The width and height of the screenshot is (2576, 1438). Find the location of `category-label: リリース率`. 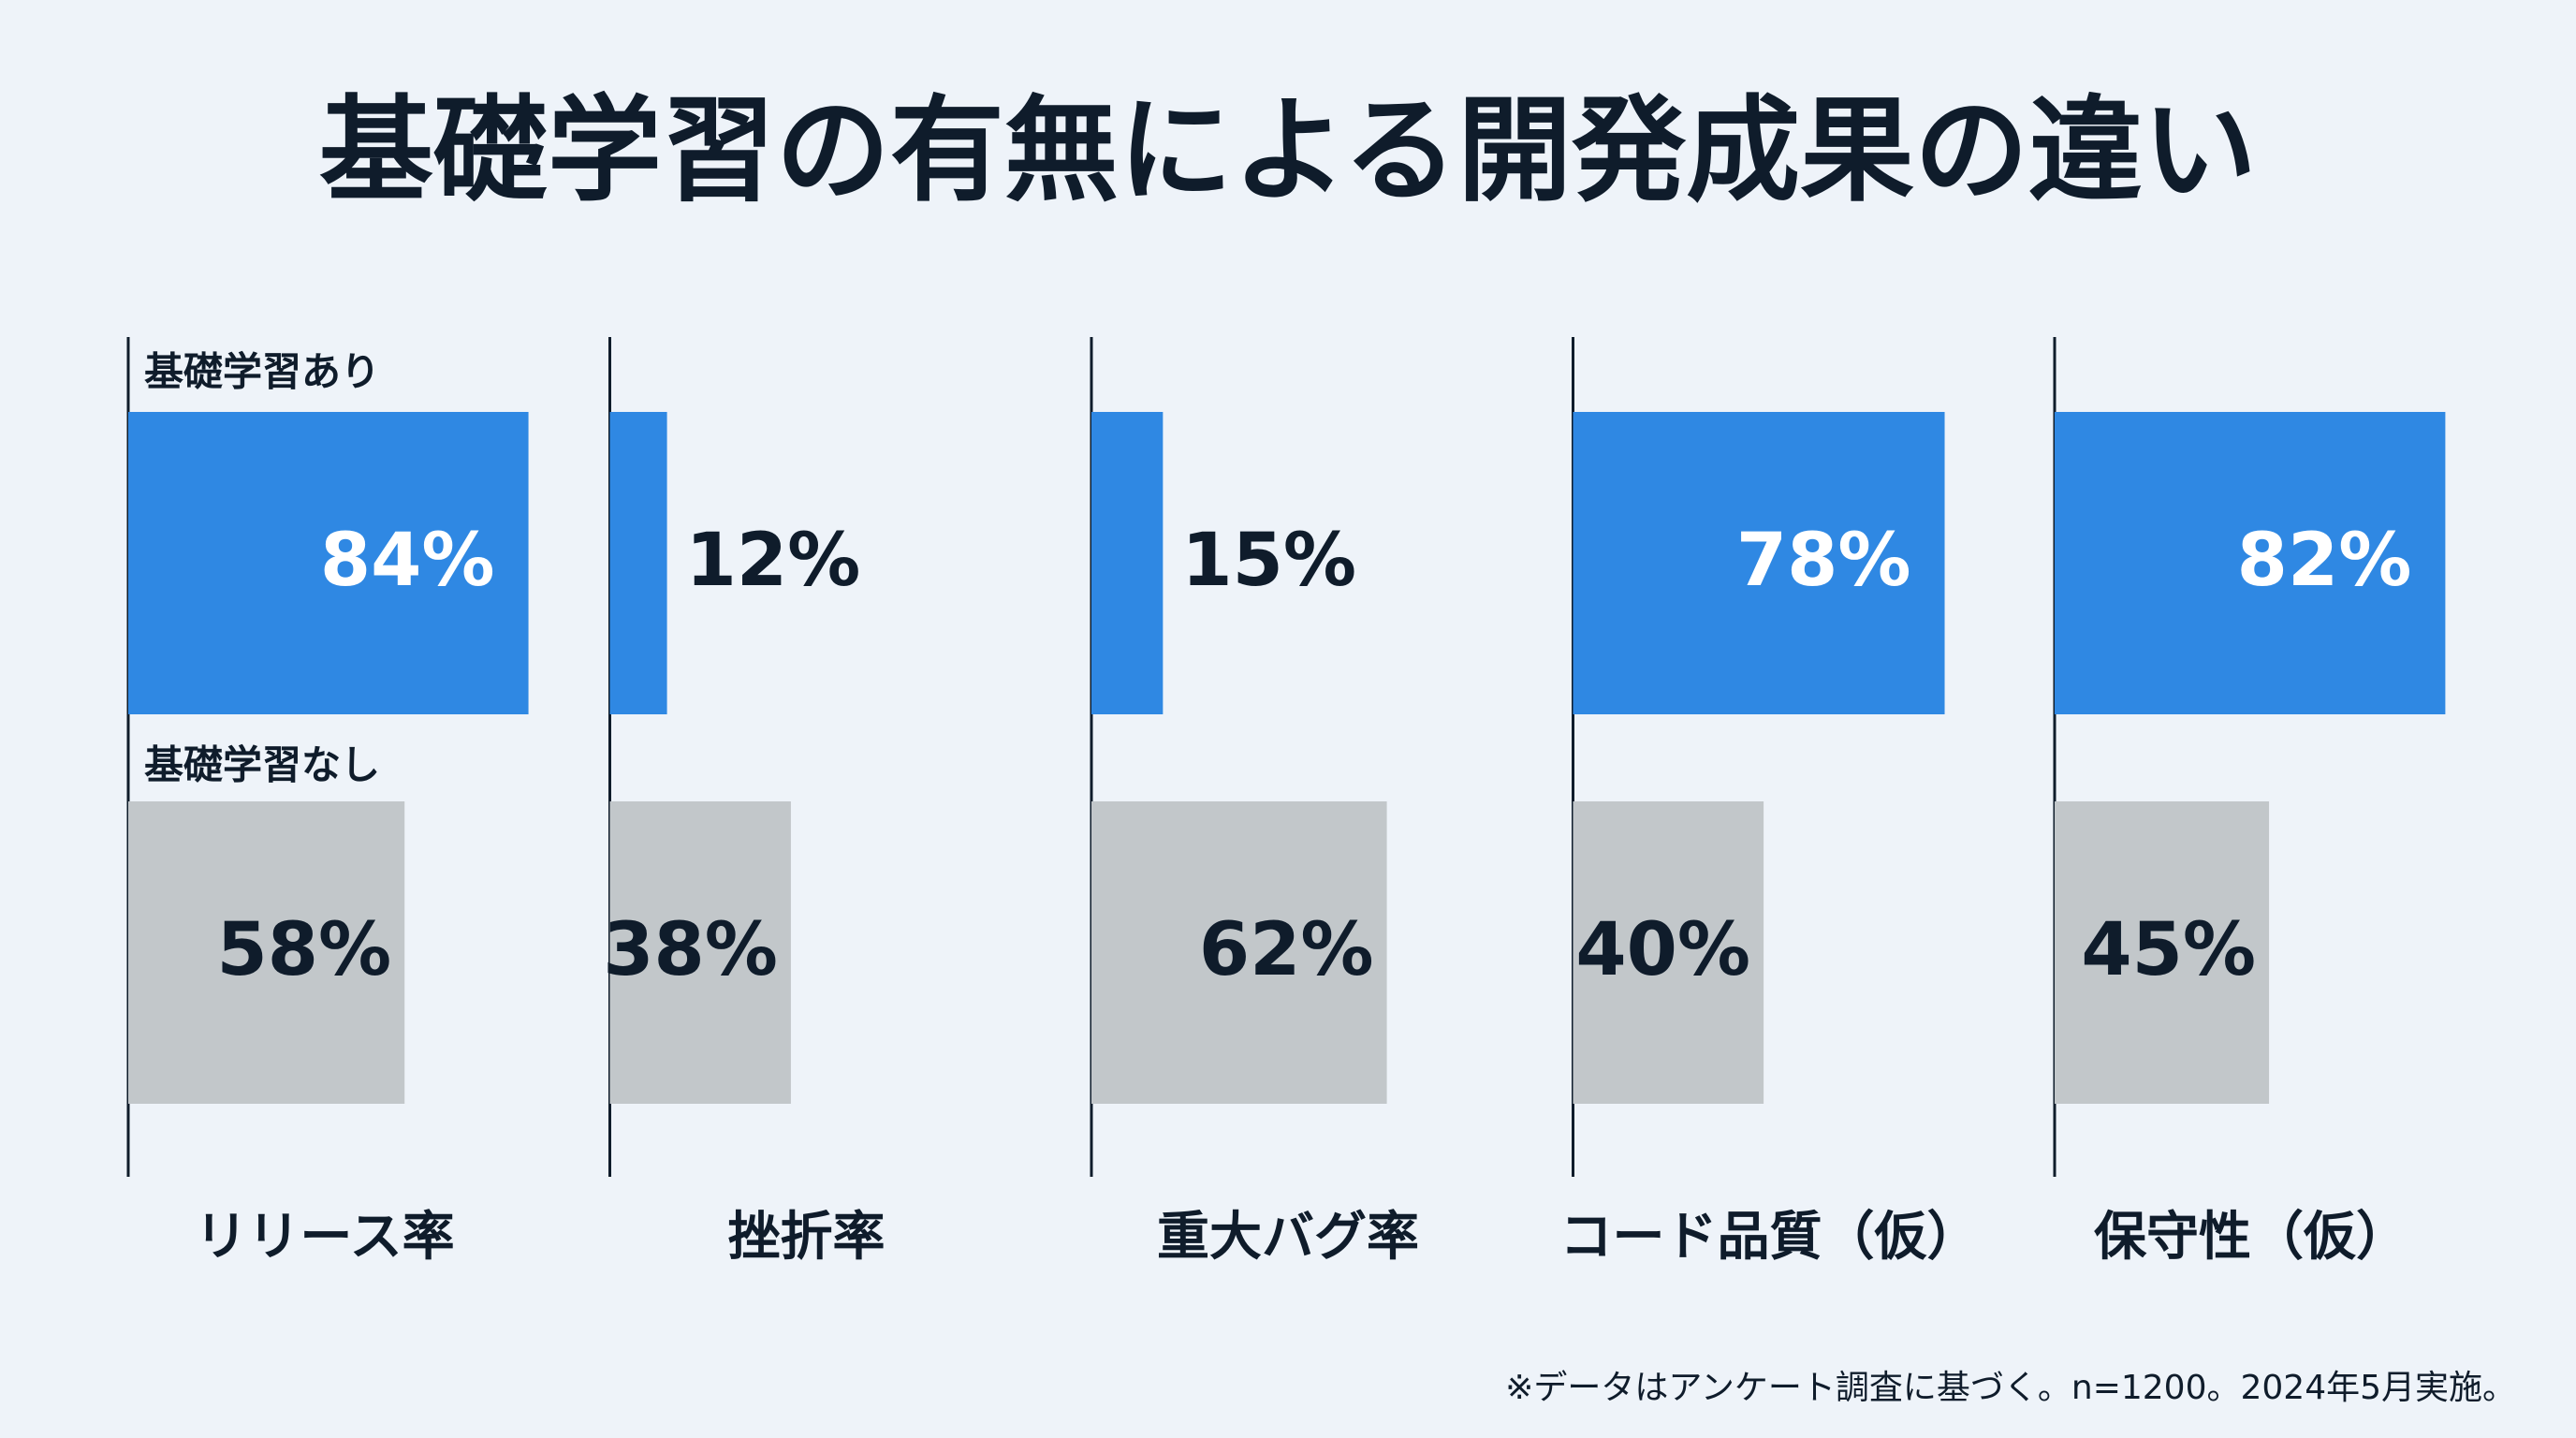

category-label: リリース率 is located at coordinates (324, 1237).